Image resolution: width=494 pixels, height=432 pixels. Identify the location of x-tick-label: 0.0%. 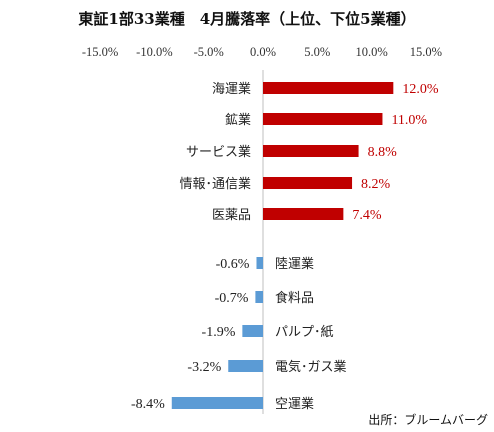
(263, 52).